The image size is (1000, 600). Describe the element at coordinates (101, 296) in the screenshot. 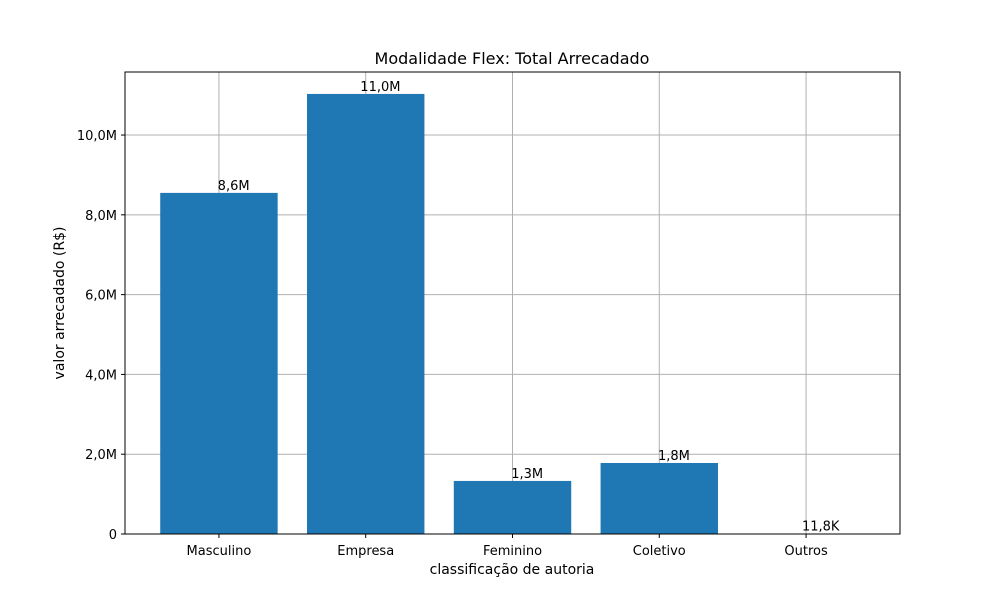

I see `y-tick-label: 6,0M` at that location.